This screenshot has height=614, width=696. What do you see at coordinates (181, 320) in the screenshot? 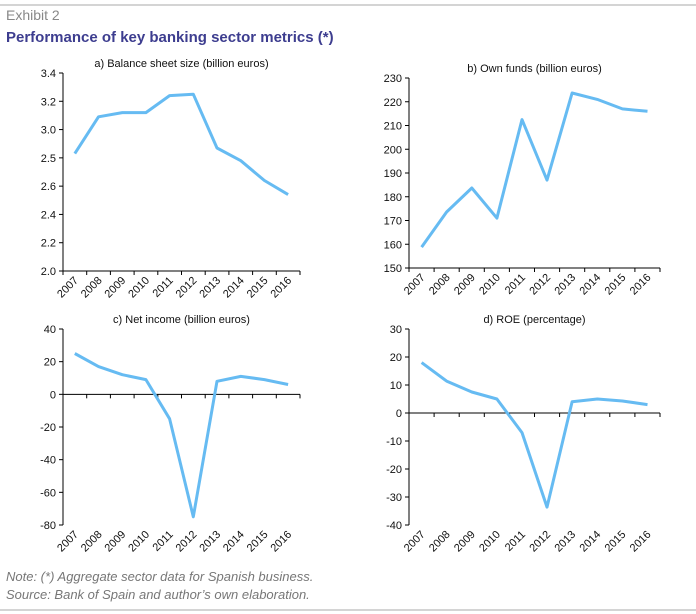
I see `panel-title: c) Net income (billion euros)` at bounding box center [181, 320].